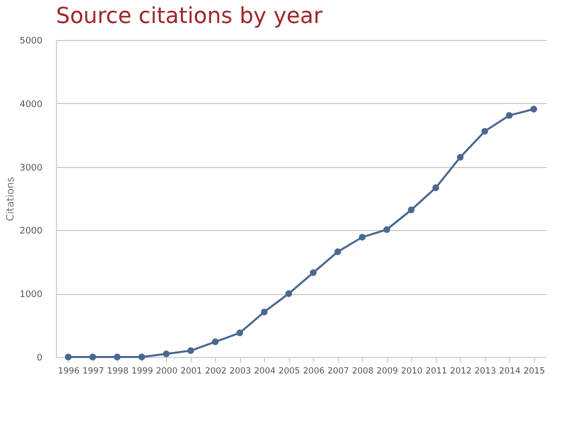 This screenshot has width=588, height=426. What do you see at coordinates (31, 105) in the screenshot?
I see `y-tick-label: 4000` at bounding box center [31, 105].